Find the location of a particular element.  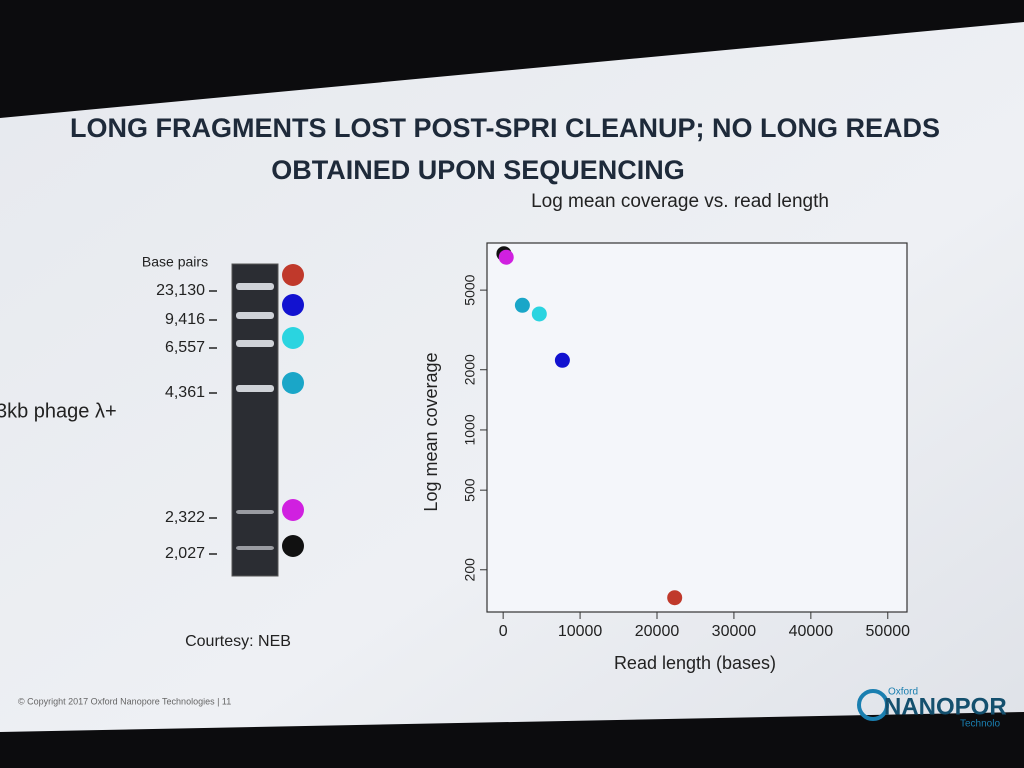

y-tick-label: 1000 is located at coordinates (470, 429).